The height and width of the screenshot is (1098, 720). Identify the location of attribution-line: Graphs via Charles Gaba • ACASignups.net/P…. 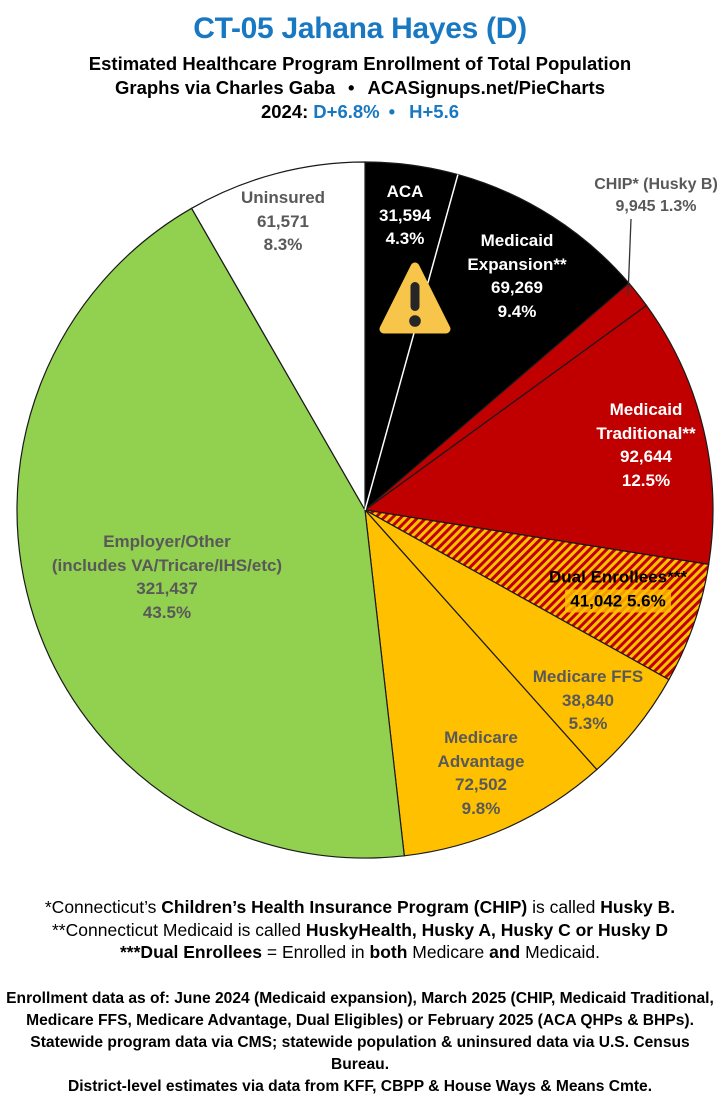
(360, 88).